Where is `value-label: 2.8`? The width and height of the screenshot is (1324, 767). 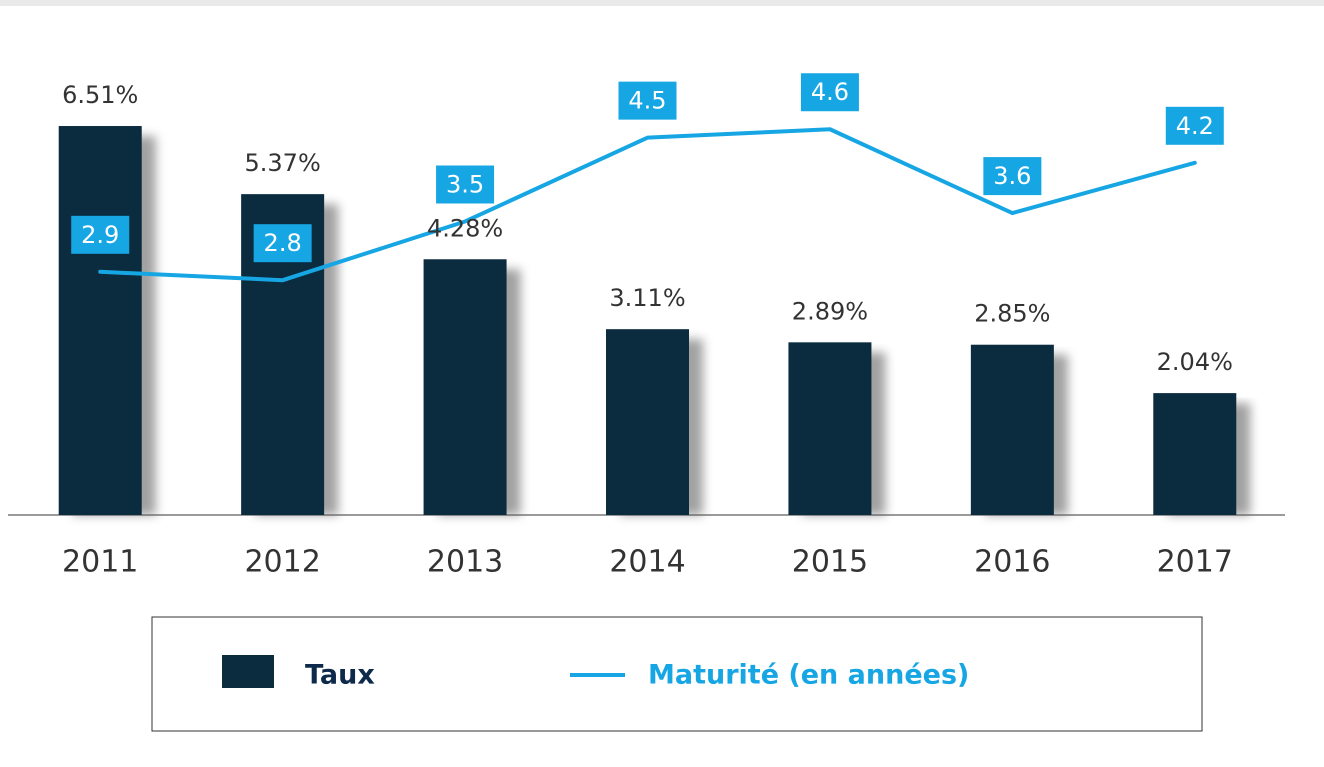
value-label: 2.8 is located at coordinates (283, 243).